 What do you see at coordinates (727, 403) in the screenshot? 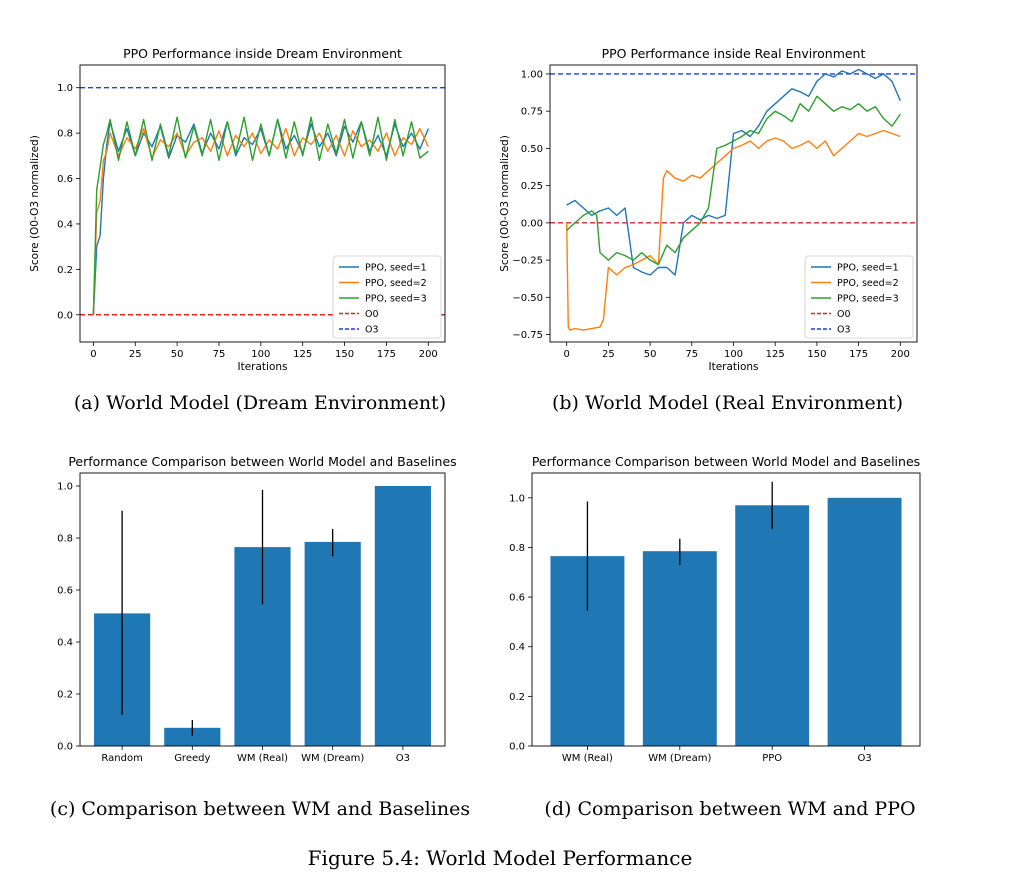
I see `caption-b: (b) World Model (Real Environment)` at bounding box center [727, 403].